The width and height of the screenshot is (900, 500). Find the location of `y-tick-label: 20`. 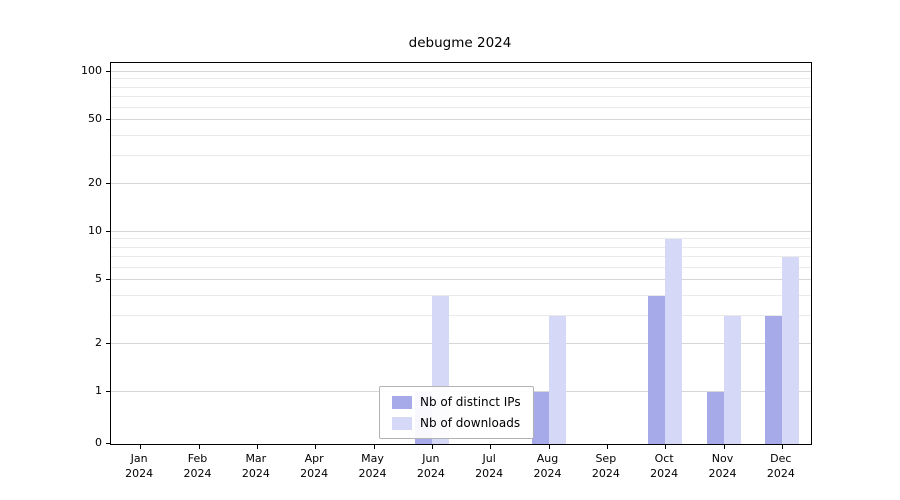

y-tick-label: 20 is located at coordinates (95, 182).